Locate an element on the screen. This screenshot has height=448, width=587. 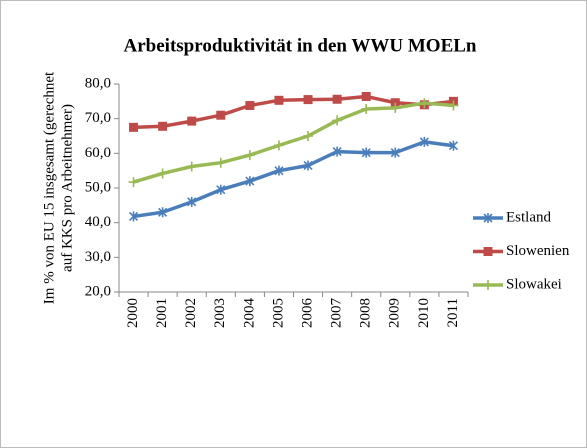
legend-label: Slowenien is located at coordinates (538, 251).